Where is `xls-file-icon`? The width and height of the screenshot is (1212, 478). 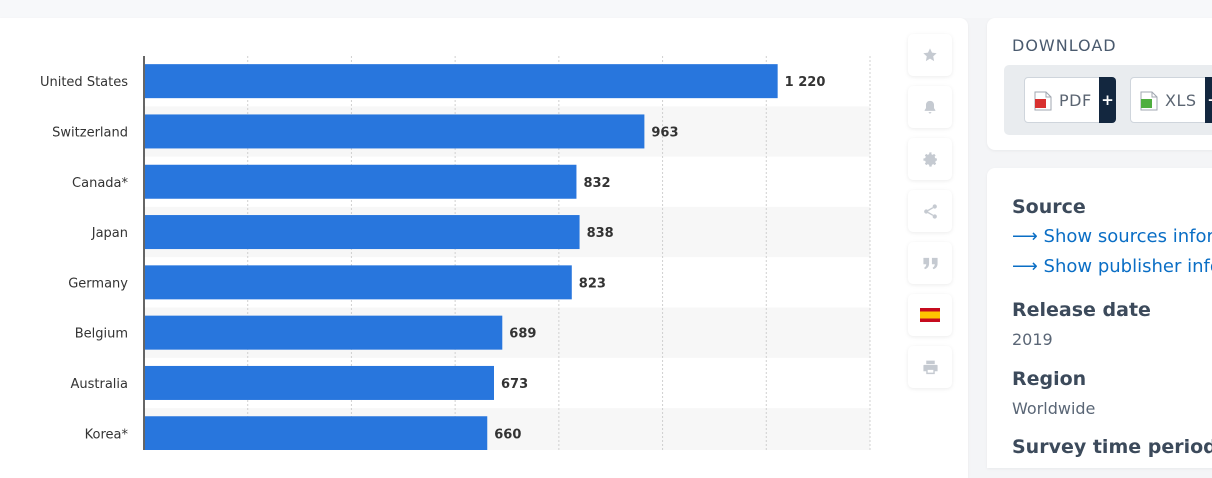
xls-file-icon is located at coordinates (1149, 101).